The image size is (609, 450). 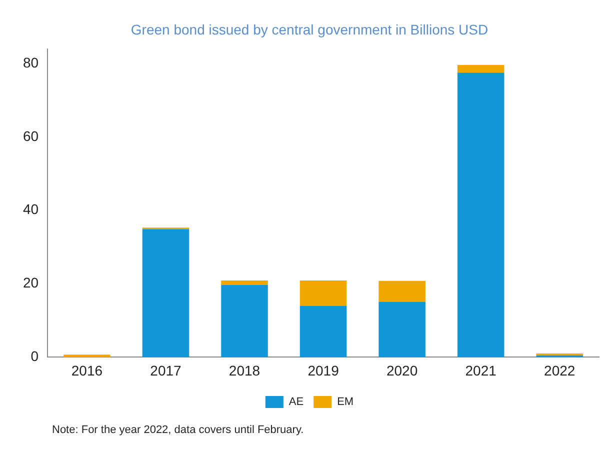 What do you see at coordinates (30, 136) in the screenshot?
I see `y-tick-label: 60` at bounding box center [30, 136].